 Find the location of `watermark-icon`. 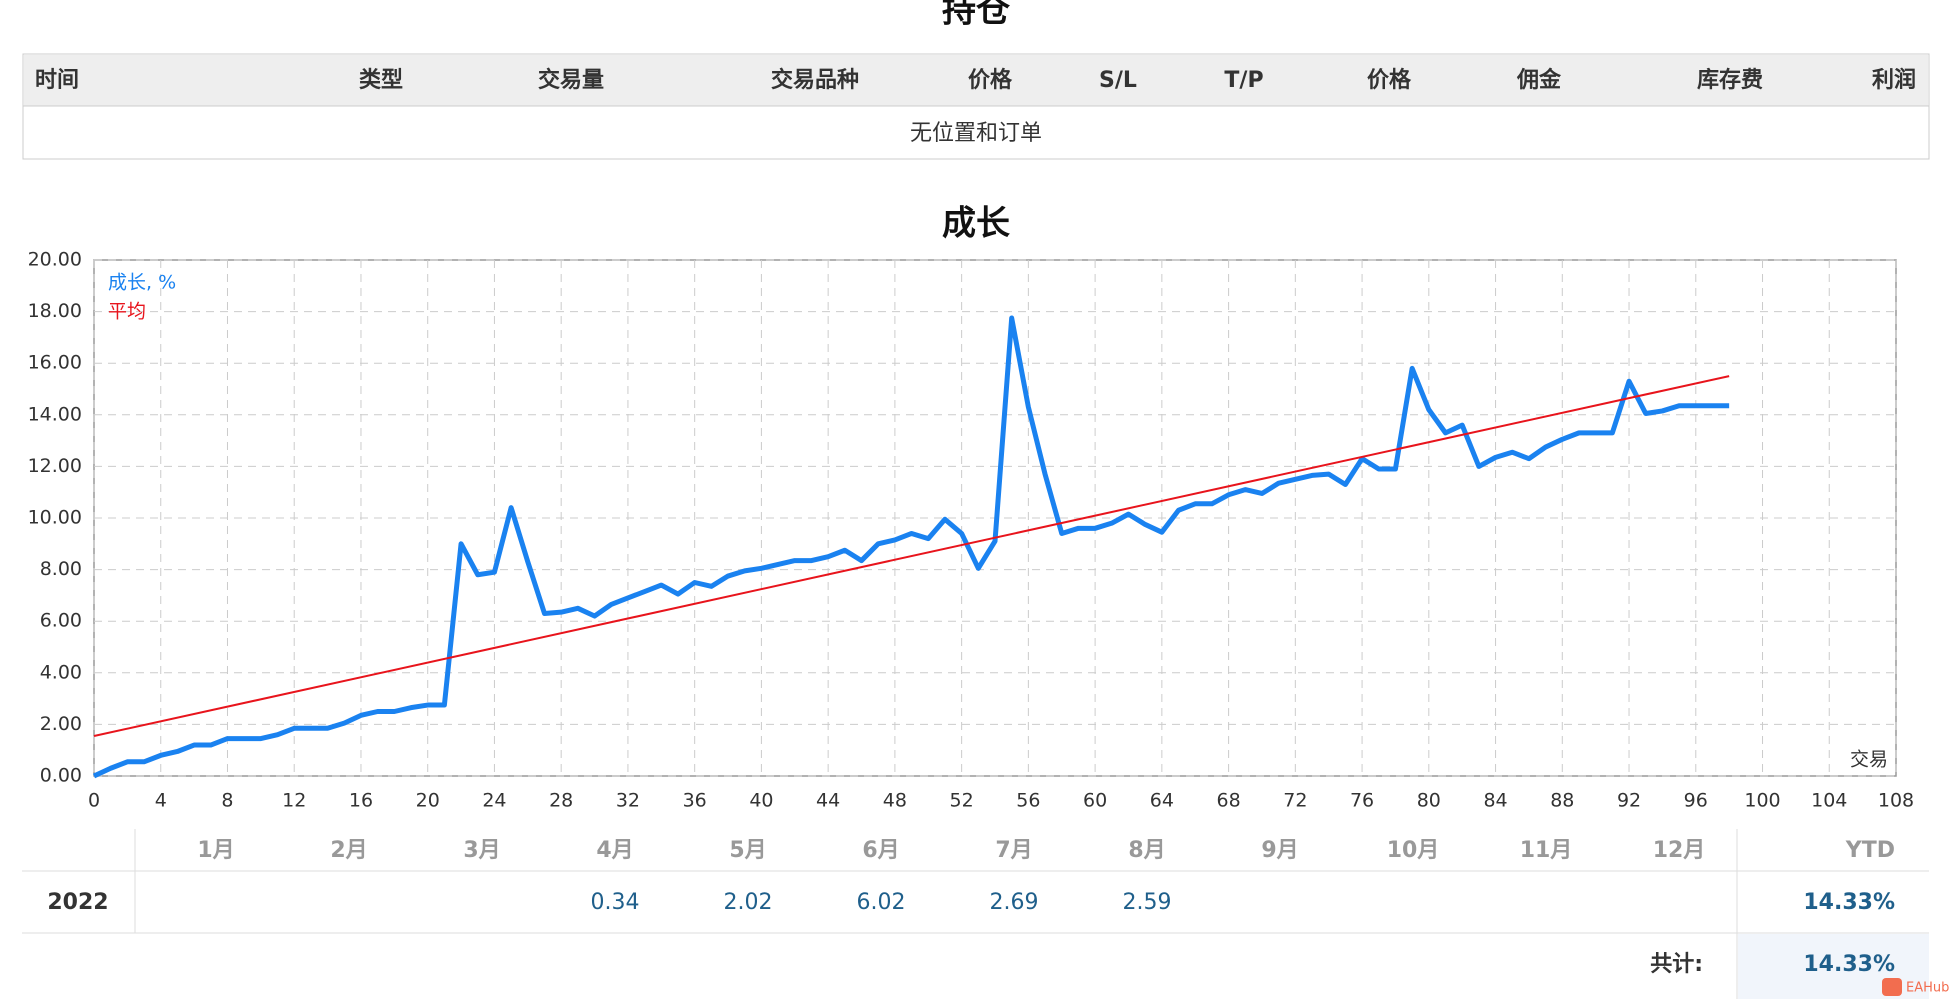

watermark-icon is located at coordinates (1892, 987).